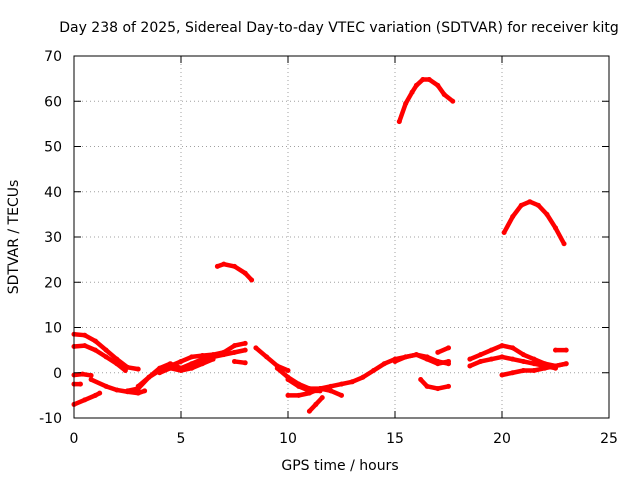 Image resolution: width=640 pixels, height=480 pixels. Describe the element at coordinates (288, 439) in the screenshot. I see `x-tick-label: 10` at that location.